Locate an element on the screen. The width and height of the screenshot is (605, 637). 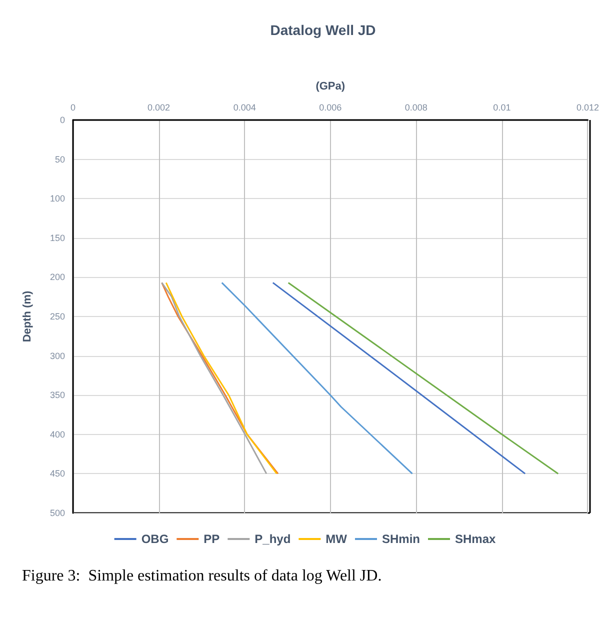
x-tick-label: 0.008 is located at coordinates (416, 107).